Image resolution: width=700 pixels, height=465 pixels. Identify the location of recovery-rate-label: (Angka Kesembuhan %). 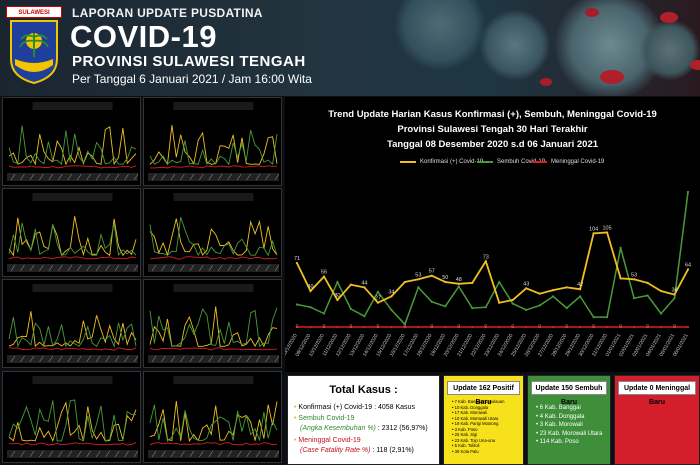
(338, 428).